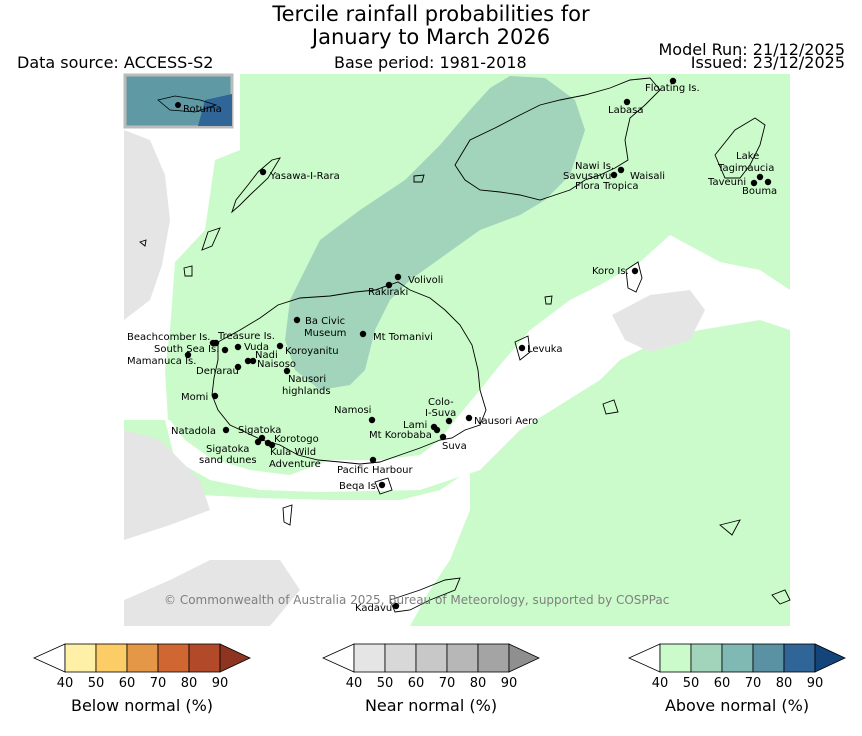 The width and height of the screenshot is (862, 736). I want to click on place-label: Waisali, so click(647, 176).